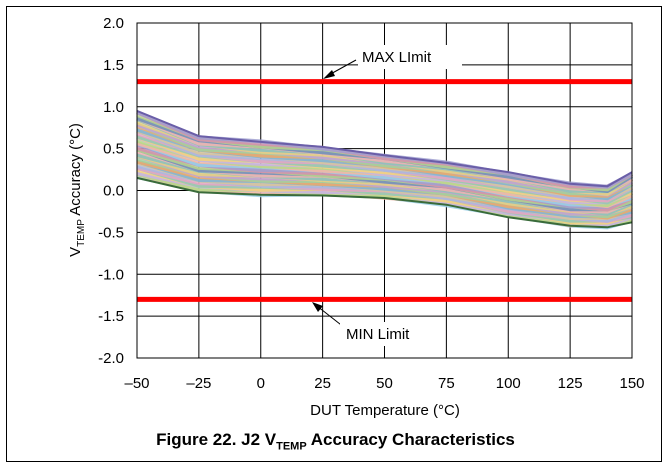 Image resolution: width=671 pixels, height=470 pixels. I want to click on x-tick-labels: –50 –25 0 25 50 75 100 125 150, so click(384, 383).